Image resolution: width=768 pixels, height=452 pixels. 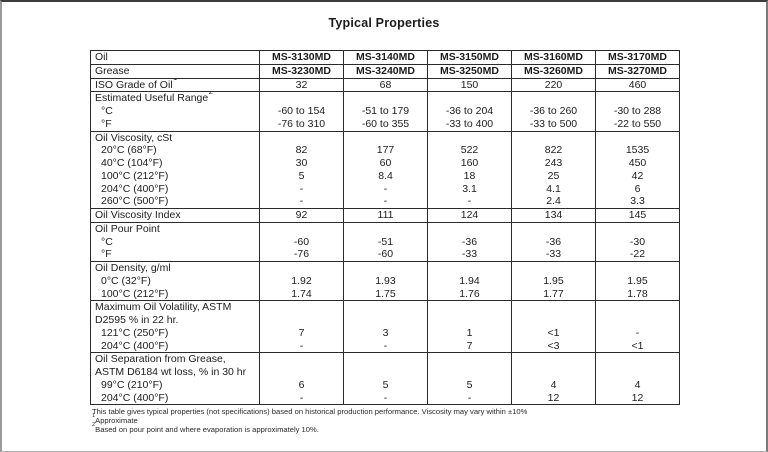 What do you see at coordinates (637, 241) in the screenshot?
I see `cell-value: -30` at bounding box center [637, 241].